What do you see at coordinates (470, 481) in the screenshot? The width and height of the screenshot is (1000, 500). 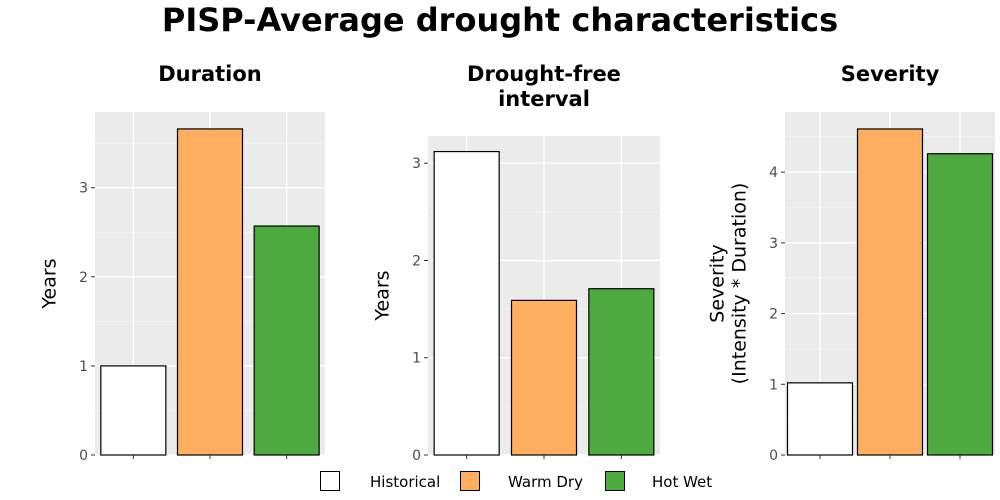 I see `legend-swatch-warm-dry` at bounding box center [470, 481].